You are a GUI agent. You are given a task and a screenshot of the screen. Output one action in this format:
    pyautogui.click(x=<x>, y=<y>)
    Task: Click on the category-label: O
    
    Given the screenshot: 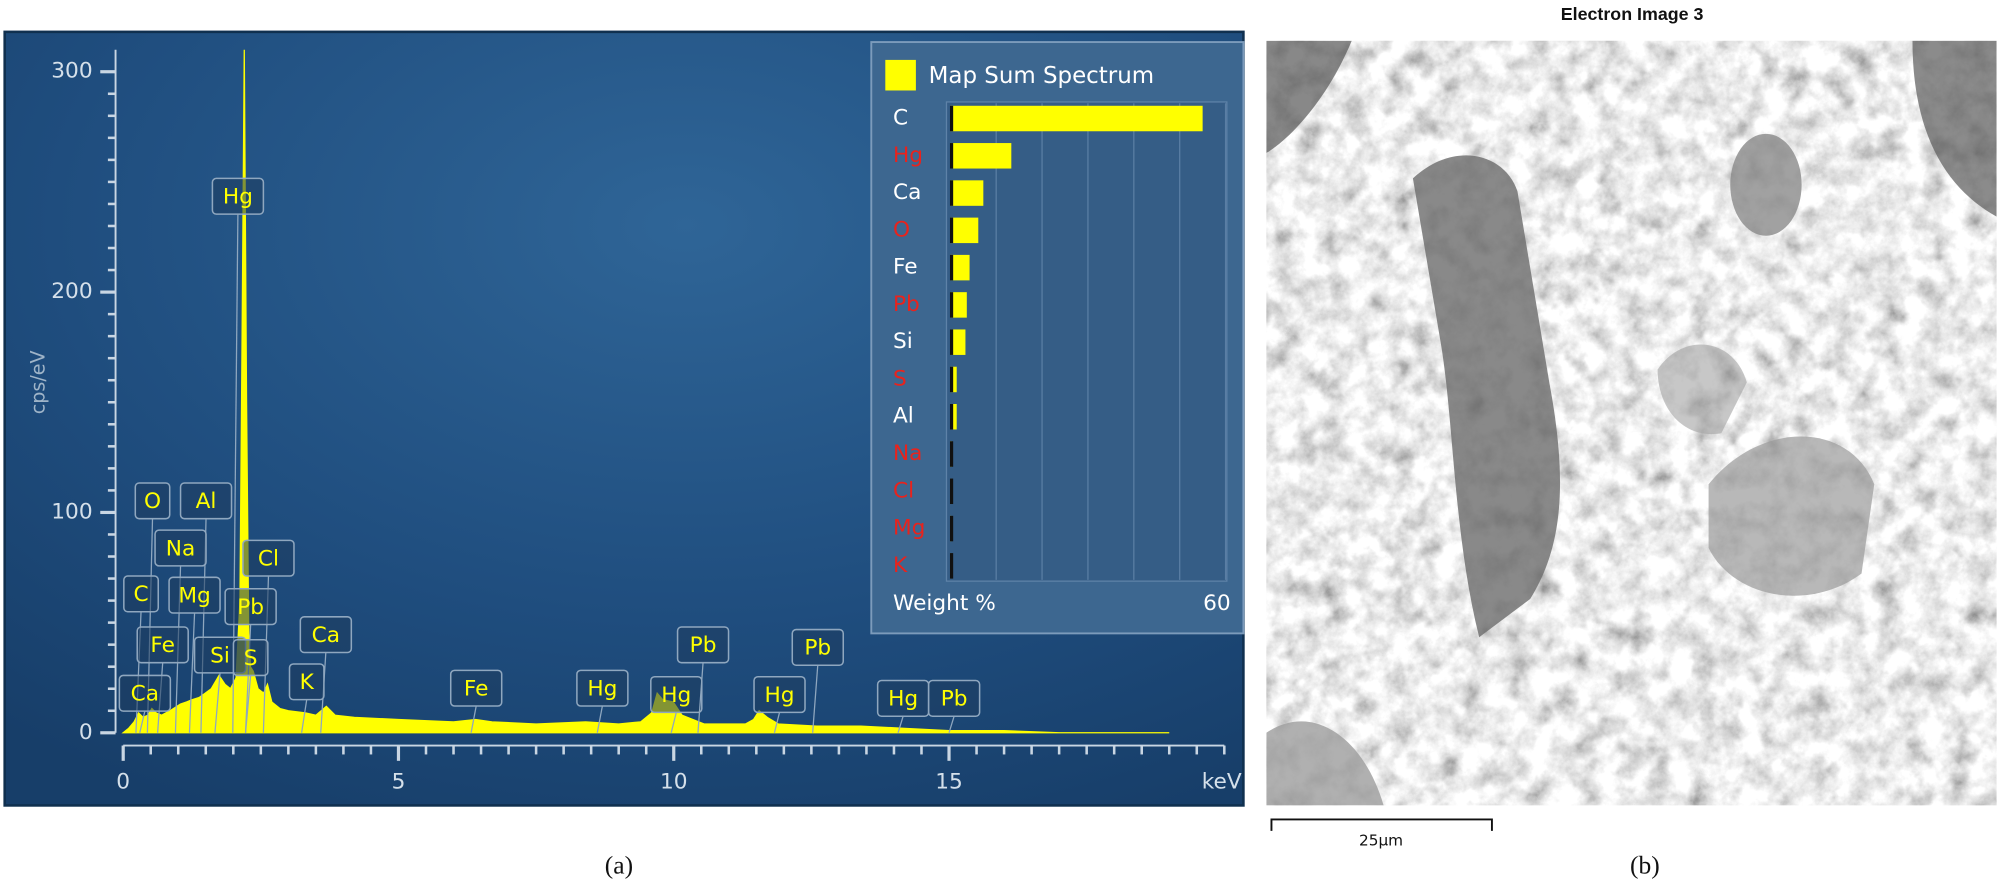 What is the action you would take?
    pyautogui.click(x=901, y=229)
    